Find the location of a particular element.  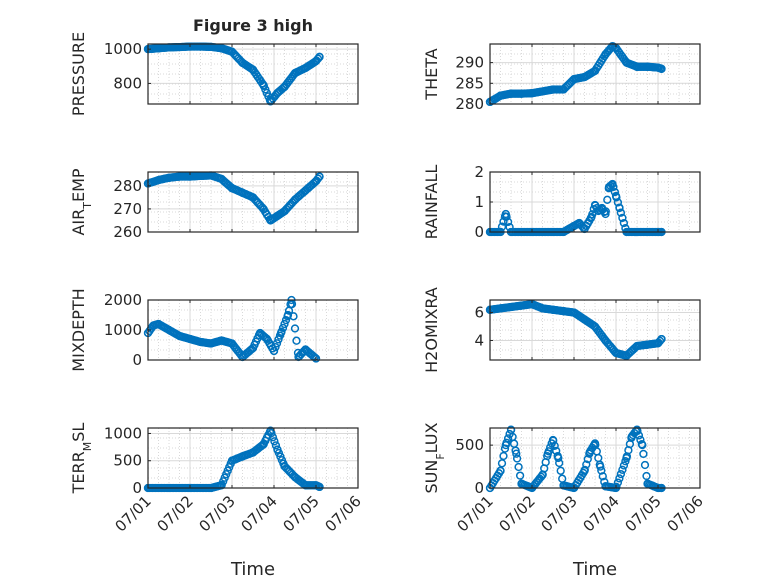

y-tick-label: 2000 is located at coordinates (123, 300).